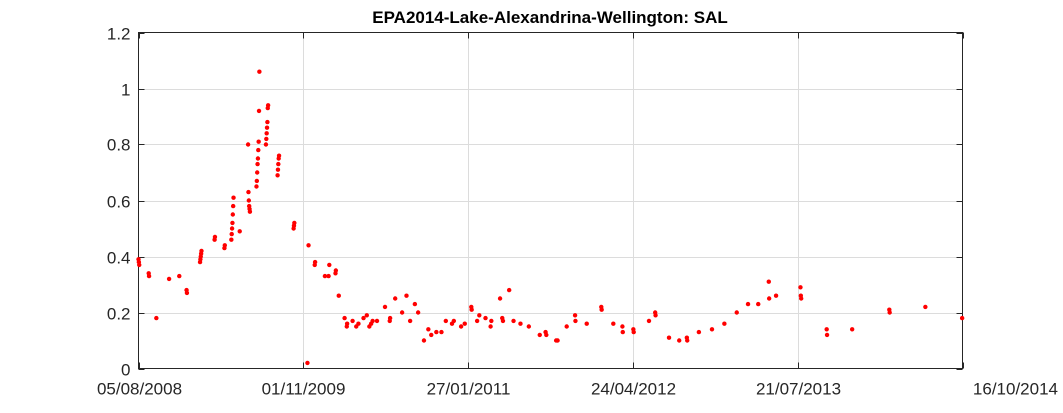 This screenshot has height=413, width=1063. Describe the element at coordinates (119, 145) in the screenshot. I see `y-tick-label: 0.8` at that location.